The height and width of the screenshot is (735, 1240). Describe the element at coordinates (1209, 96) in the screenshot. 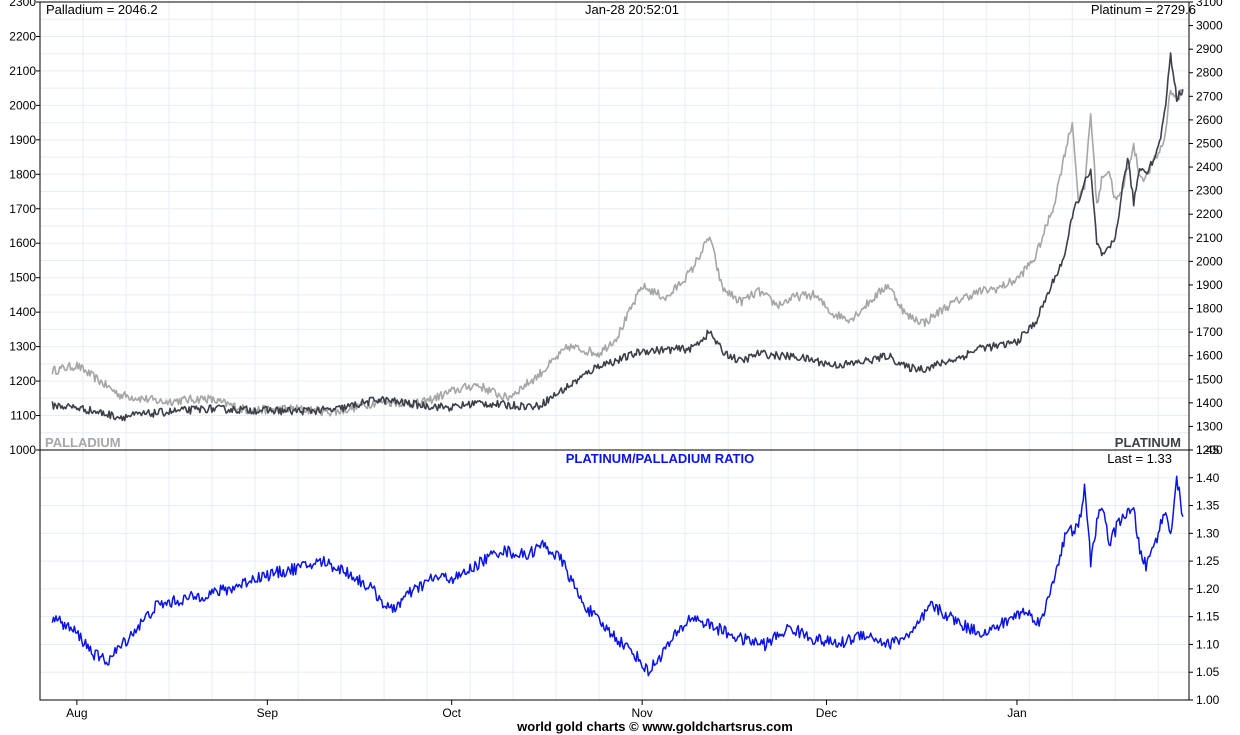

I see `y-tick-label: 2700` at that location.